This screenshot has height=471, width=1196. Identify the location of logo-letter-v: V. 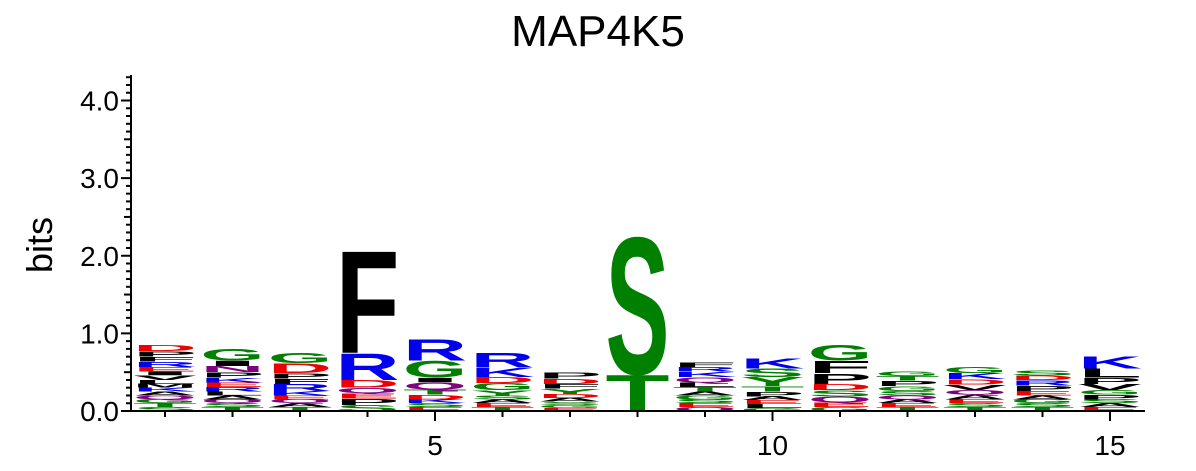
(975, 387).